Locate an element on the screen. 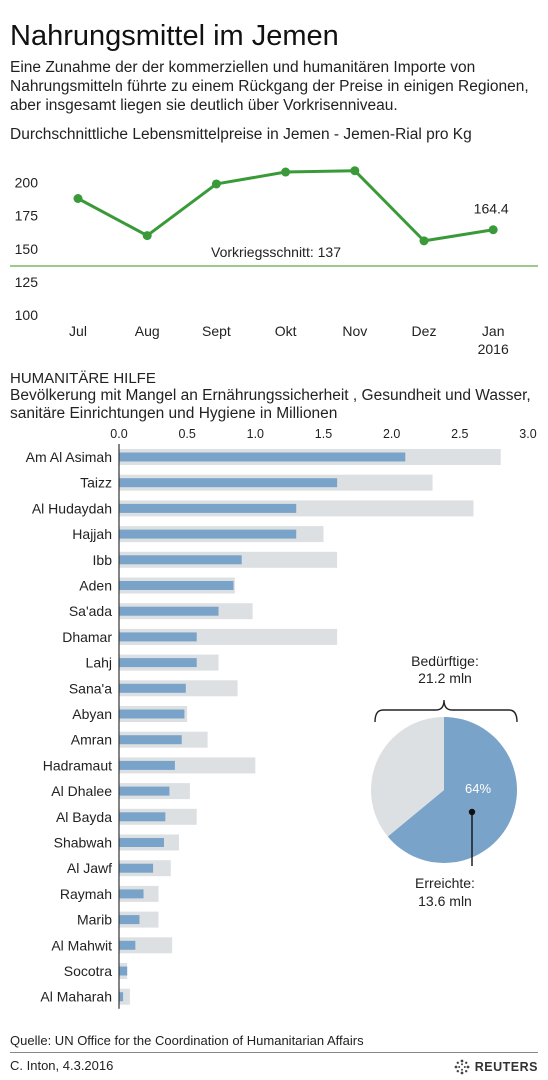 This screenshot has width=548, height=1080. region-label: Al Jawf is located at coordinates (89, 868).